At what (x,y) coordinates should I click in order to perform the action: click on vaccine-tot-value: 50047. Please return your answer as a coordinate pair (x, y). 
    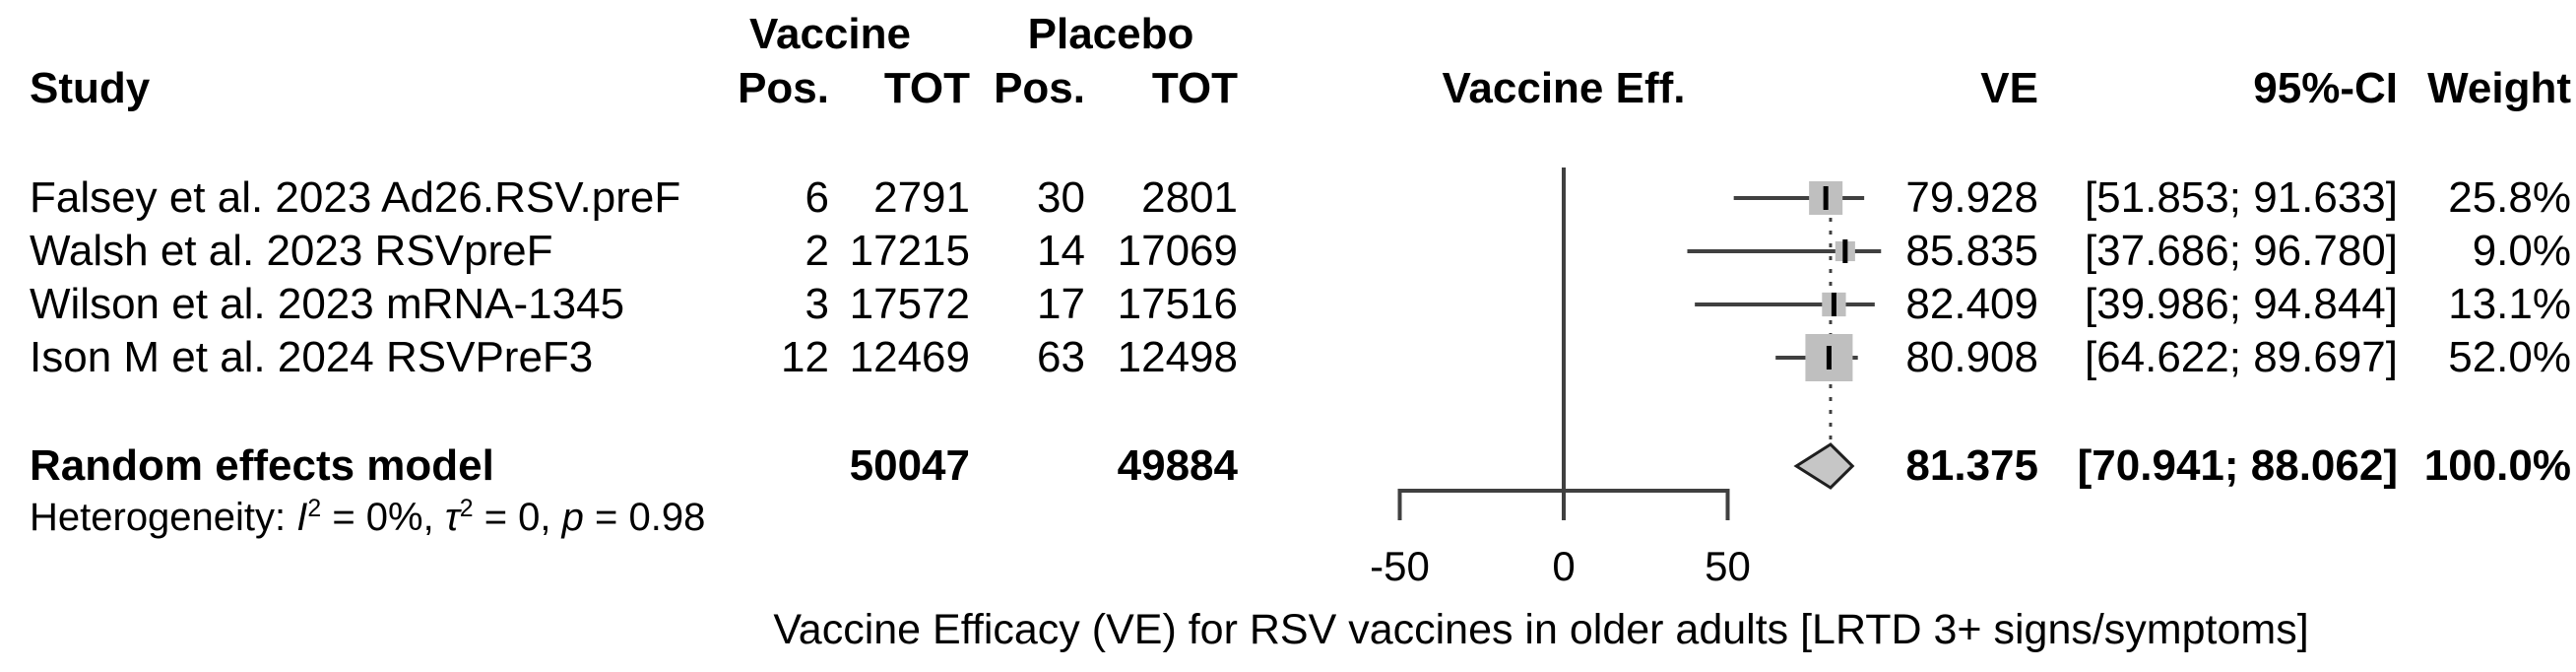
    Looking at the image, I should click on (909, 465).